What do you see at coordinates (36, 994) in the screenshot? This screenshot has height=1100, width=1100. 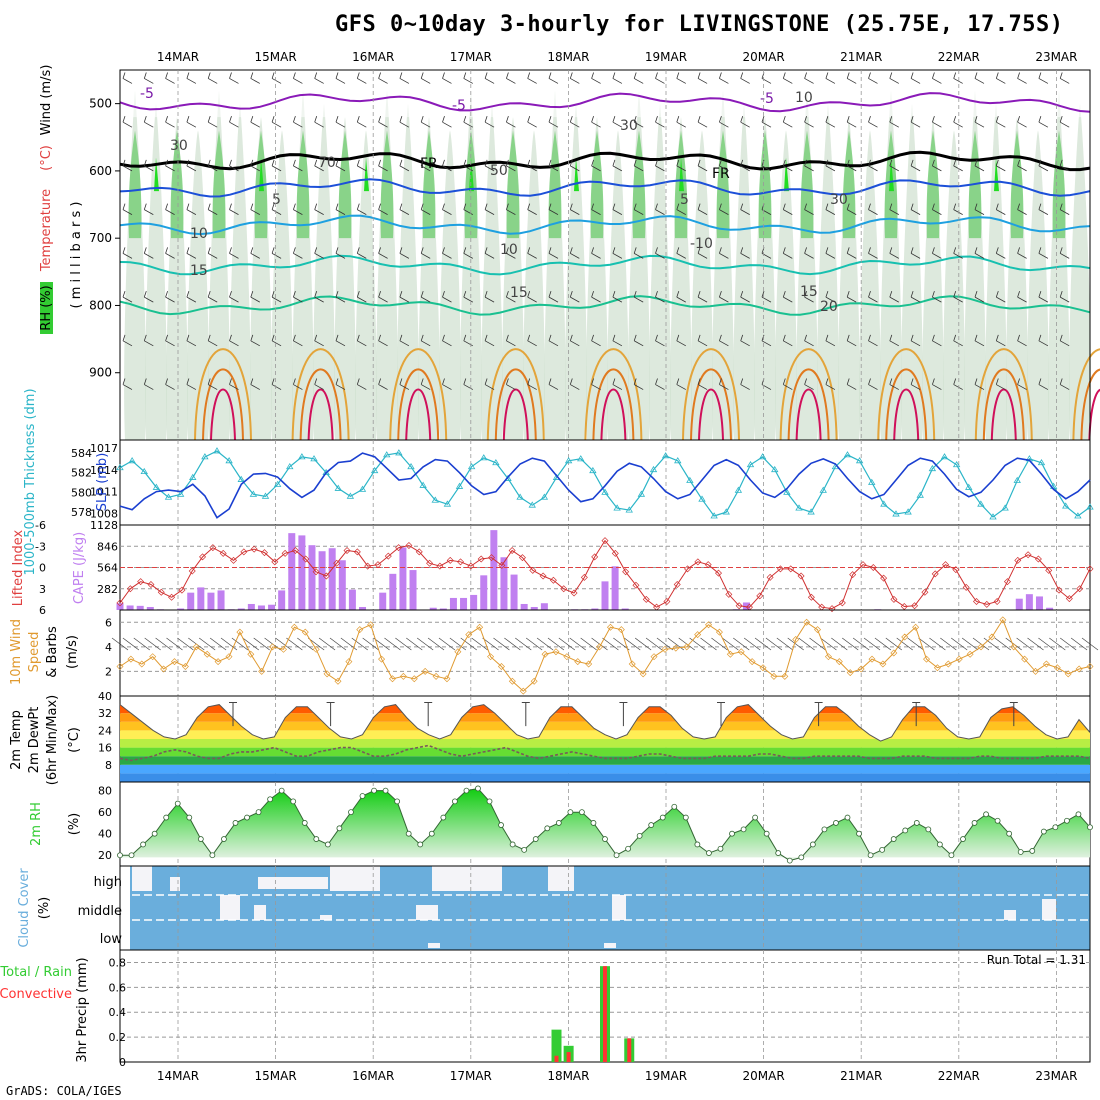 I see `legend-convective: Convective` at bounding box center [36, 994].